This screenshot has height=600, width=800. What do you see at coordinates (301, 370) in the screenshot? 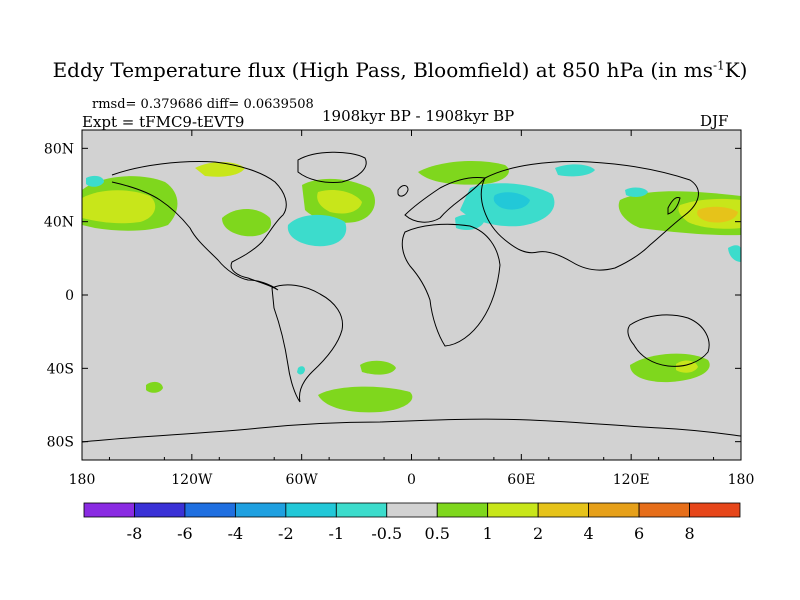
I see `anomaly-patch-south-america-cyan` at bounding box center [301, 370].